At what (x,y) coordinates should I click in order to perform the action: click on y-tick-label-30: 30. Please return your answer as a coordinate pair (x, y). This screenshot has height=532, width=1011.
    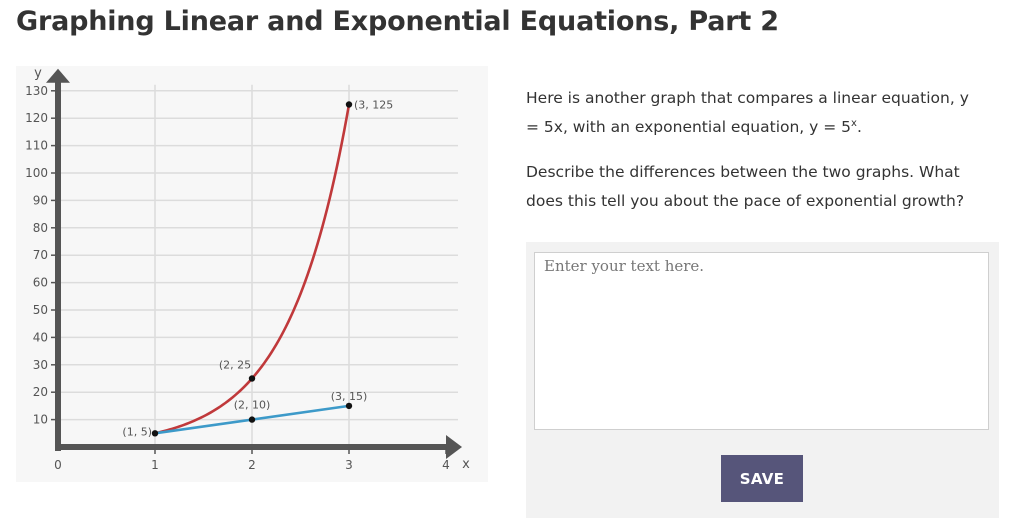
    Looking at the image, I should click on (40, 365).